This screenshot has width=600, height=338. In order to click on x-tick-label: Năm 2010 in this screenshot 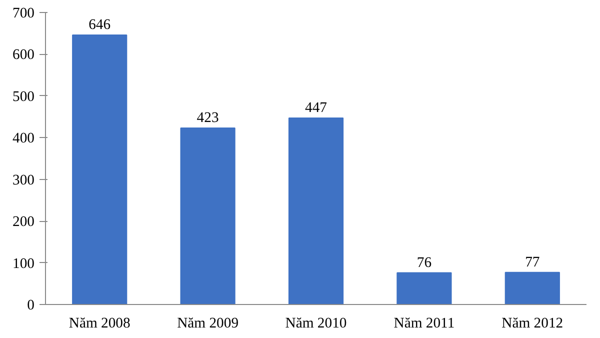, I will do `click(316, 324)`.